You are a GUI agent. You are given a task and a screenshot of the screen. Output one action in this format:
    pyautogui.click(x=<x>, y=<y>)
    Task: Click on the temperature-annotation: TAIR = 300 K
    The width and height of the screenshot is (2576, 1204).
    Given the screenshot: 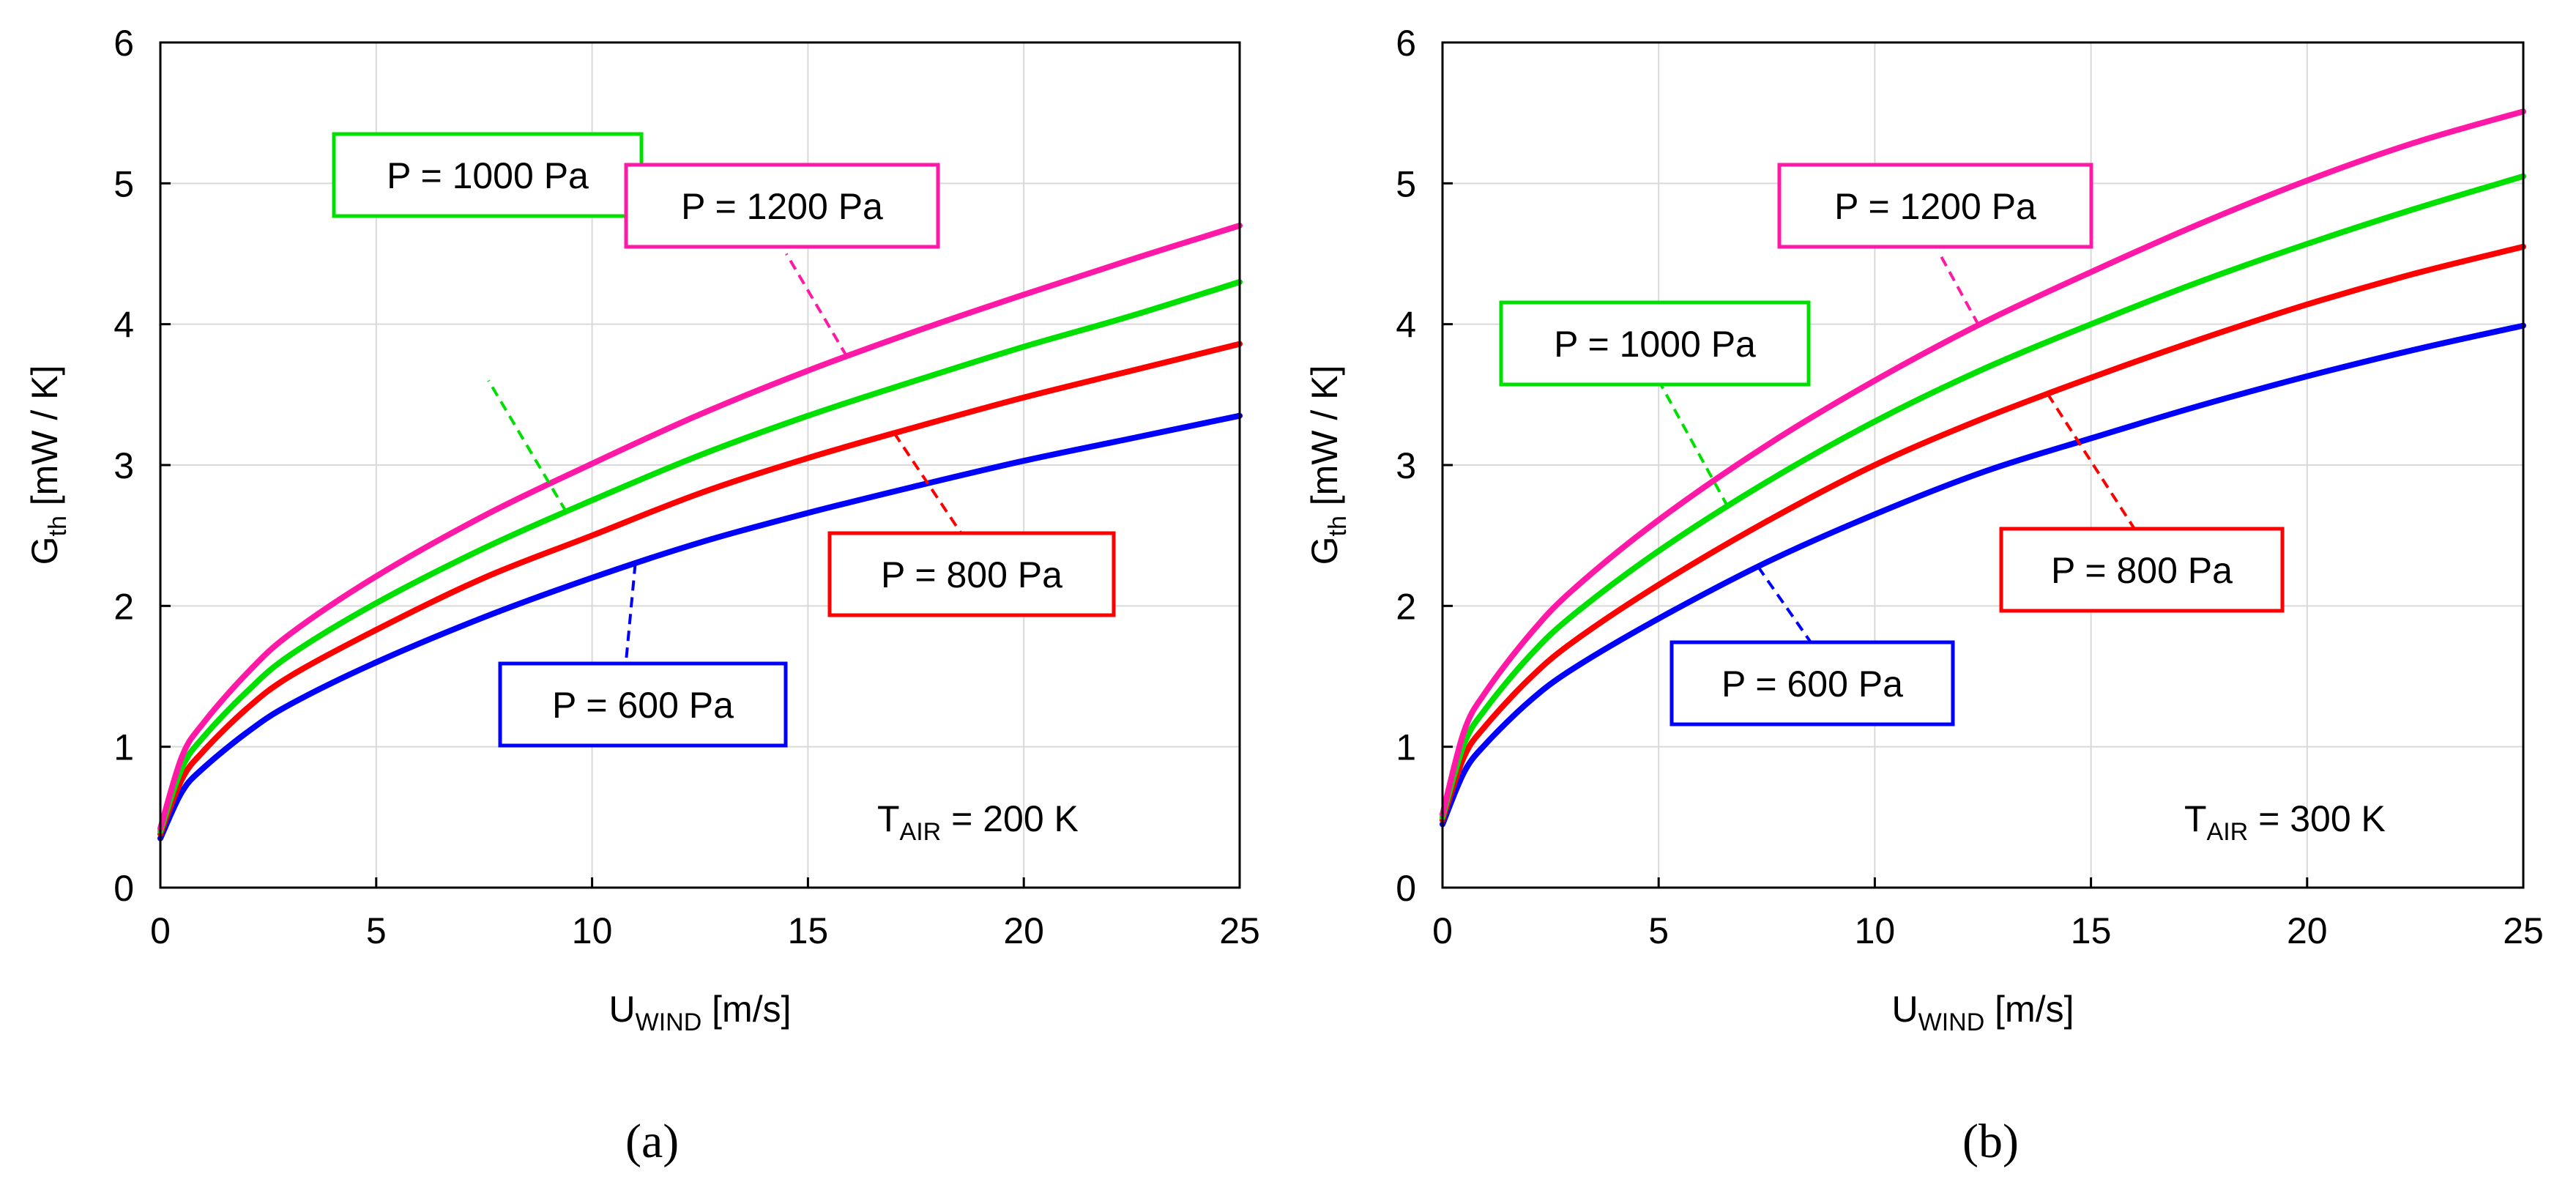 What is the action you would take?
    pyautogui.click(x=2285, y=822)
    